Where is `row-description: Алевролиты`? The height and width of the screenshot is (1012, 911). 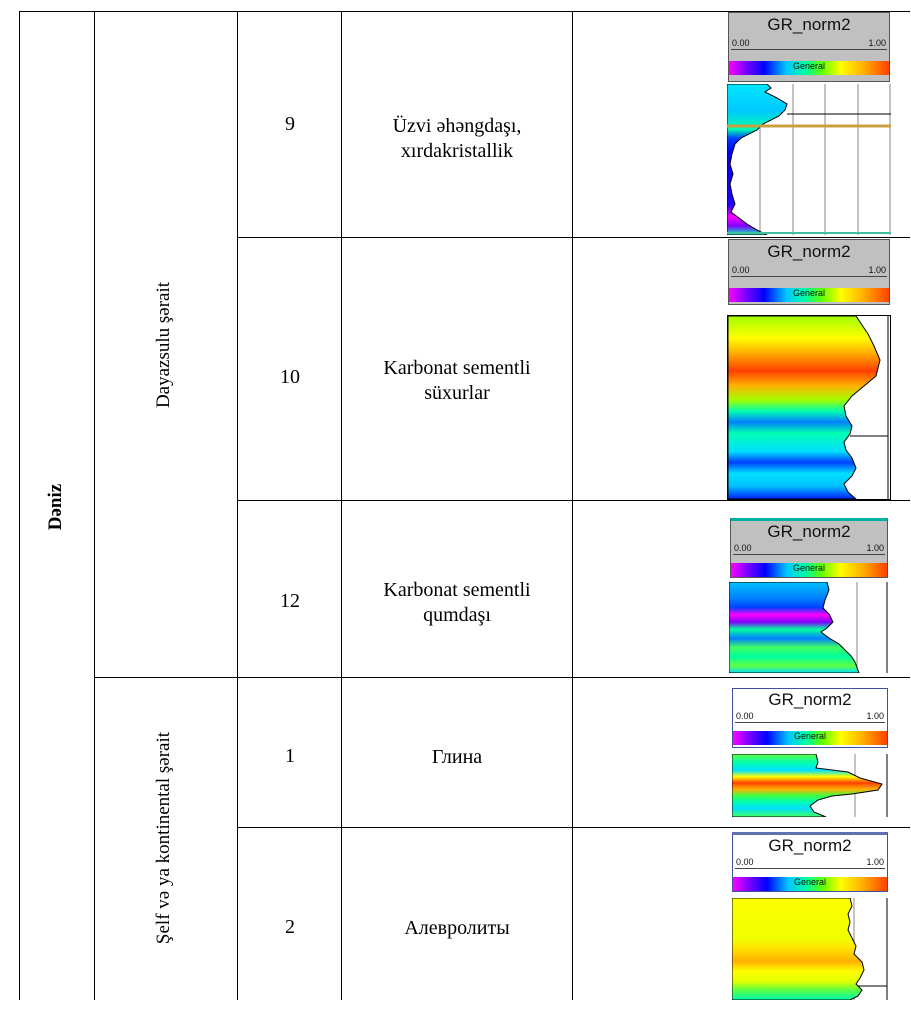
row-description: Алевролиты is located at coordinates (457, 928).